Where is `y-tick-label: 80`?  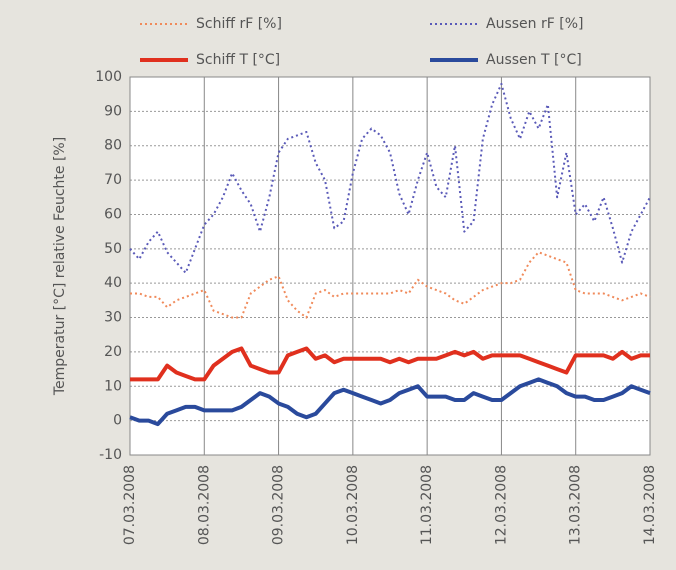
y-tick-label: 80 is located at coordinates (113, 146).